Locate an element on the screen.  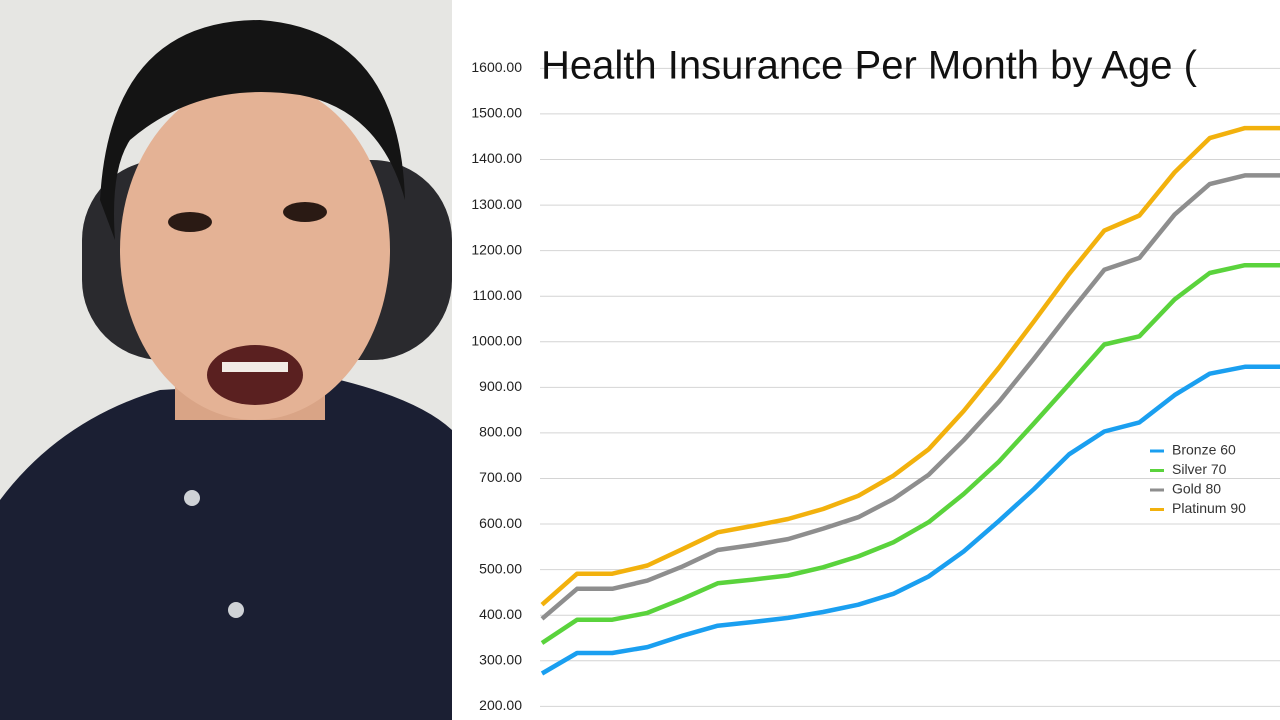
y-tick-label: 1000.00 is located at coordinates (496, 340).